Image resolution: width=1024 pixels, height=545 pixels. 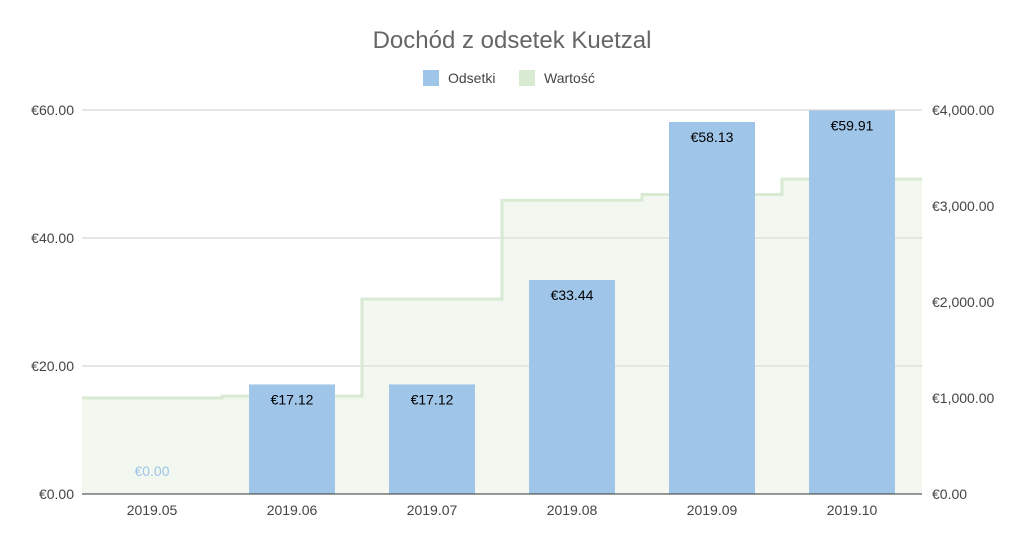 I want to click on legend-label-odsetki: Odsetki, so click(x=471, y=78).